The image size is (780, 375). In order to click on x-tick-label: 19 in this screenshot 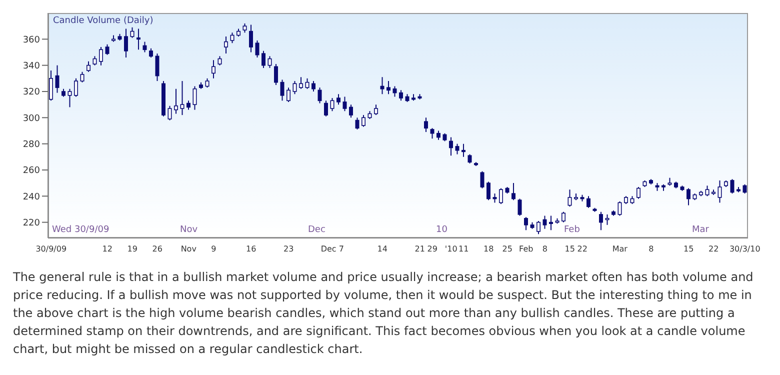, I will do `click(132, 249)`.